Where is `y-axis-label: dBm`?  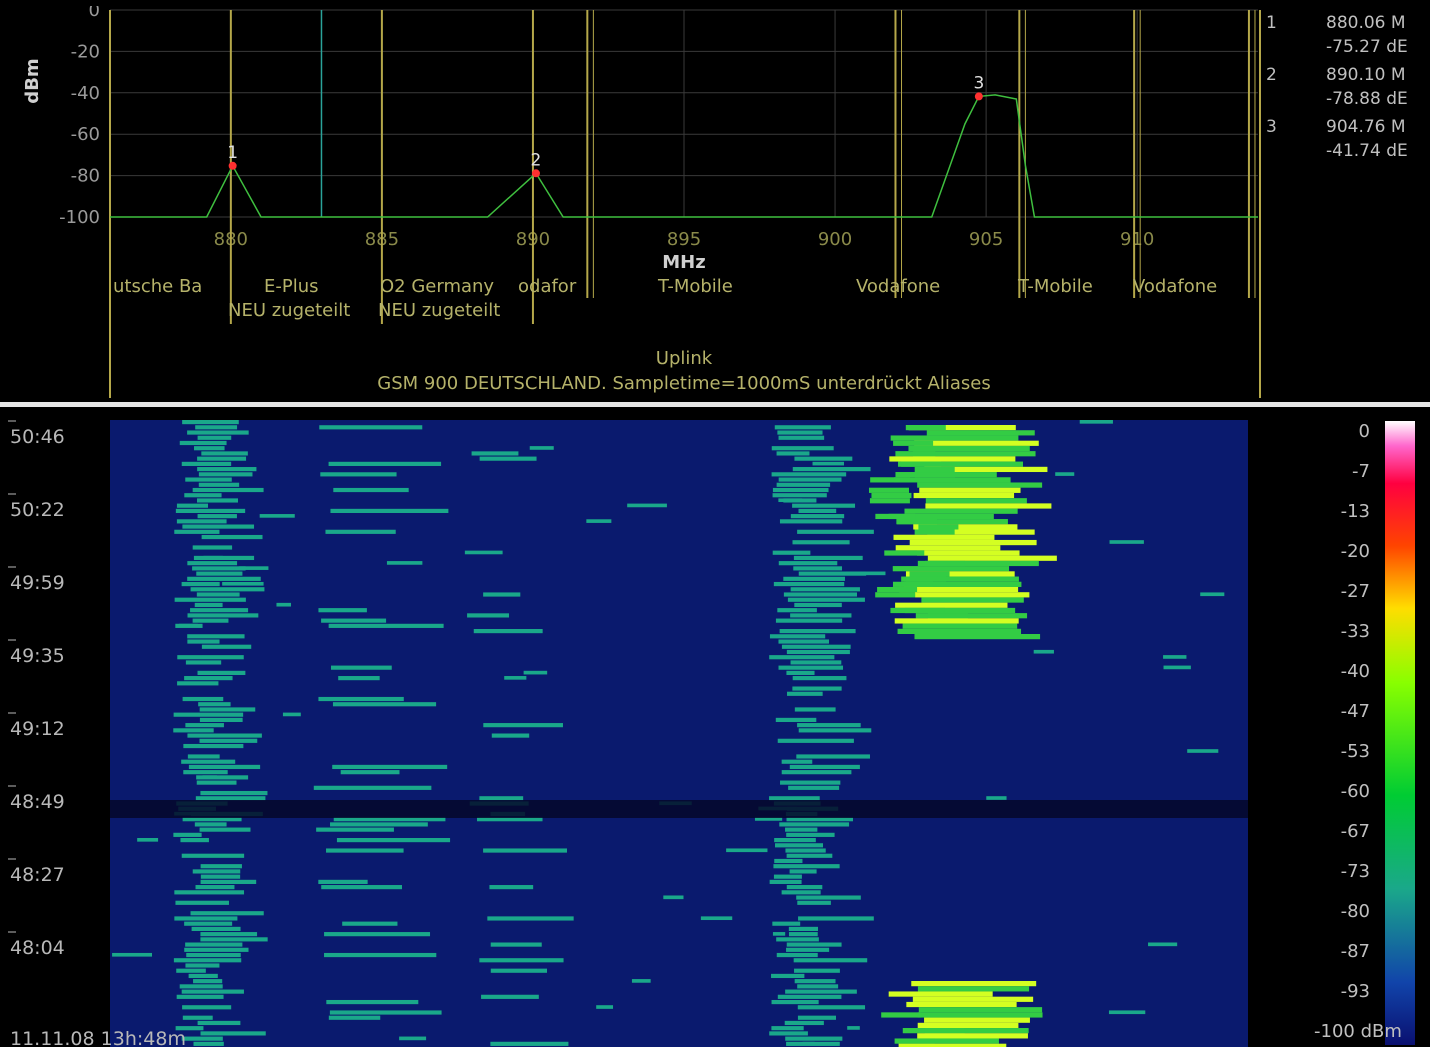 y-axis-label: dBm is located at coordinates (32, 80).